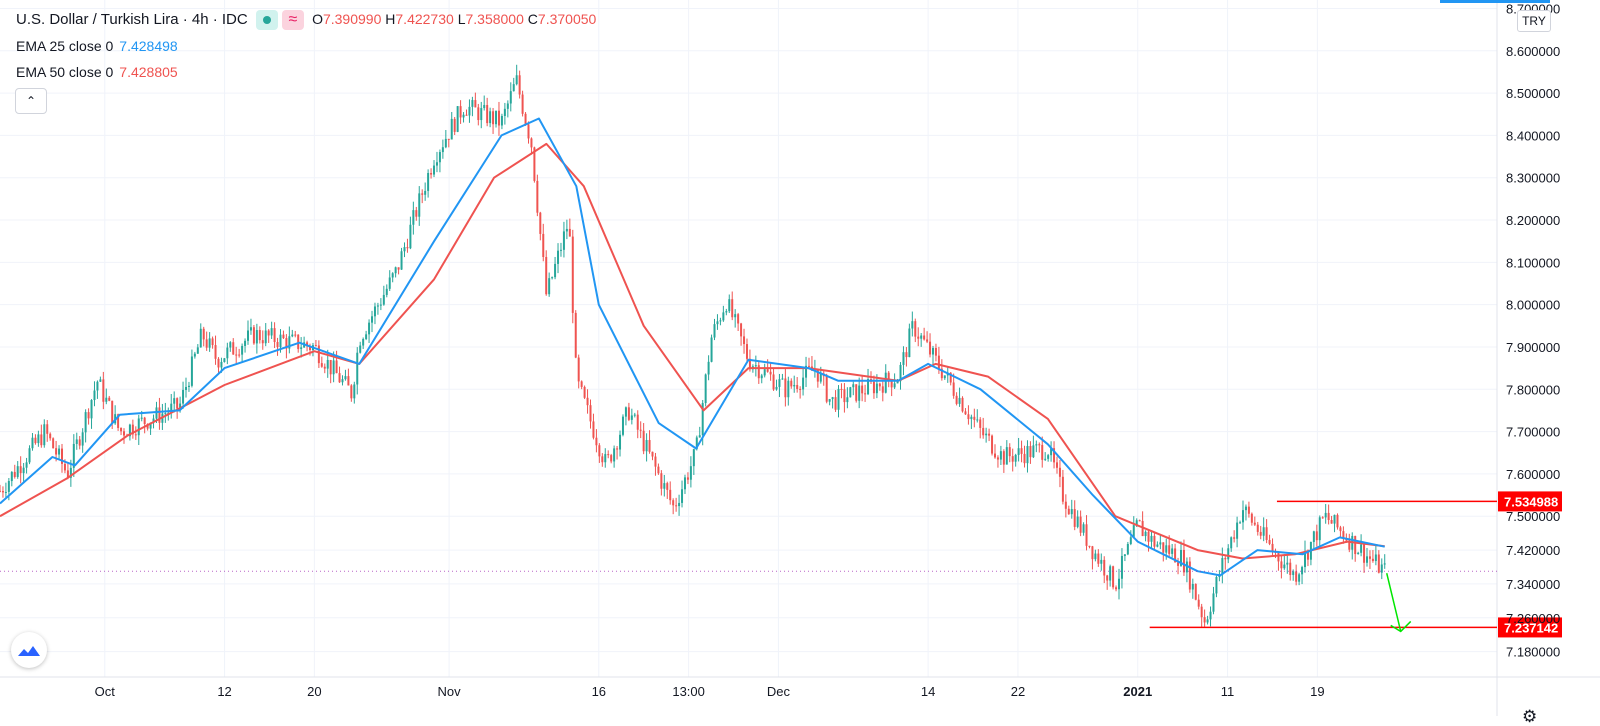 This screenshot has width=1600, height=726. What do you see at coordinates (29, 650) in the screenshot?
I see `tradingview-logo-icon` at bounding box center [29, 650].